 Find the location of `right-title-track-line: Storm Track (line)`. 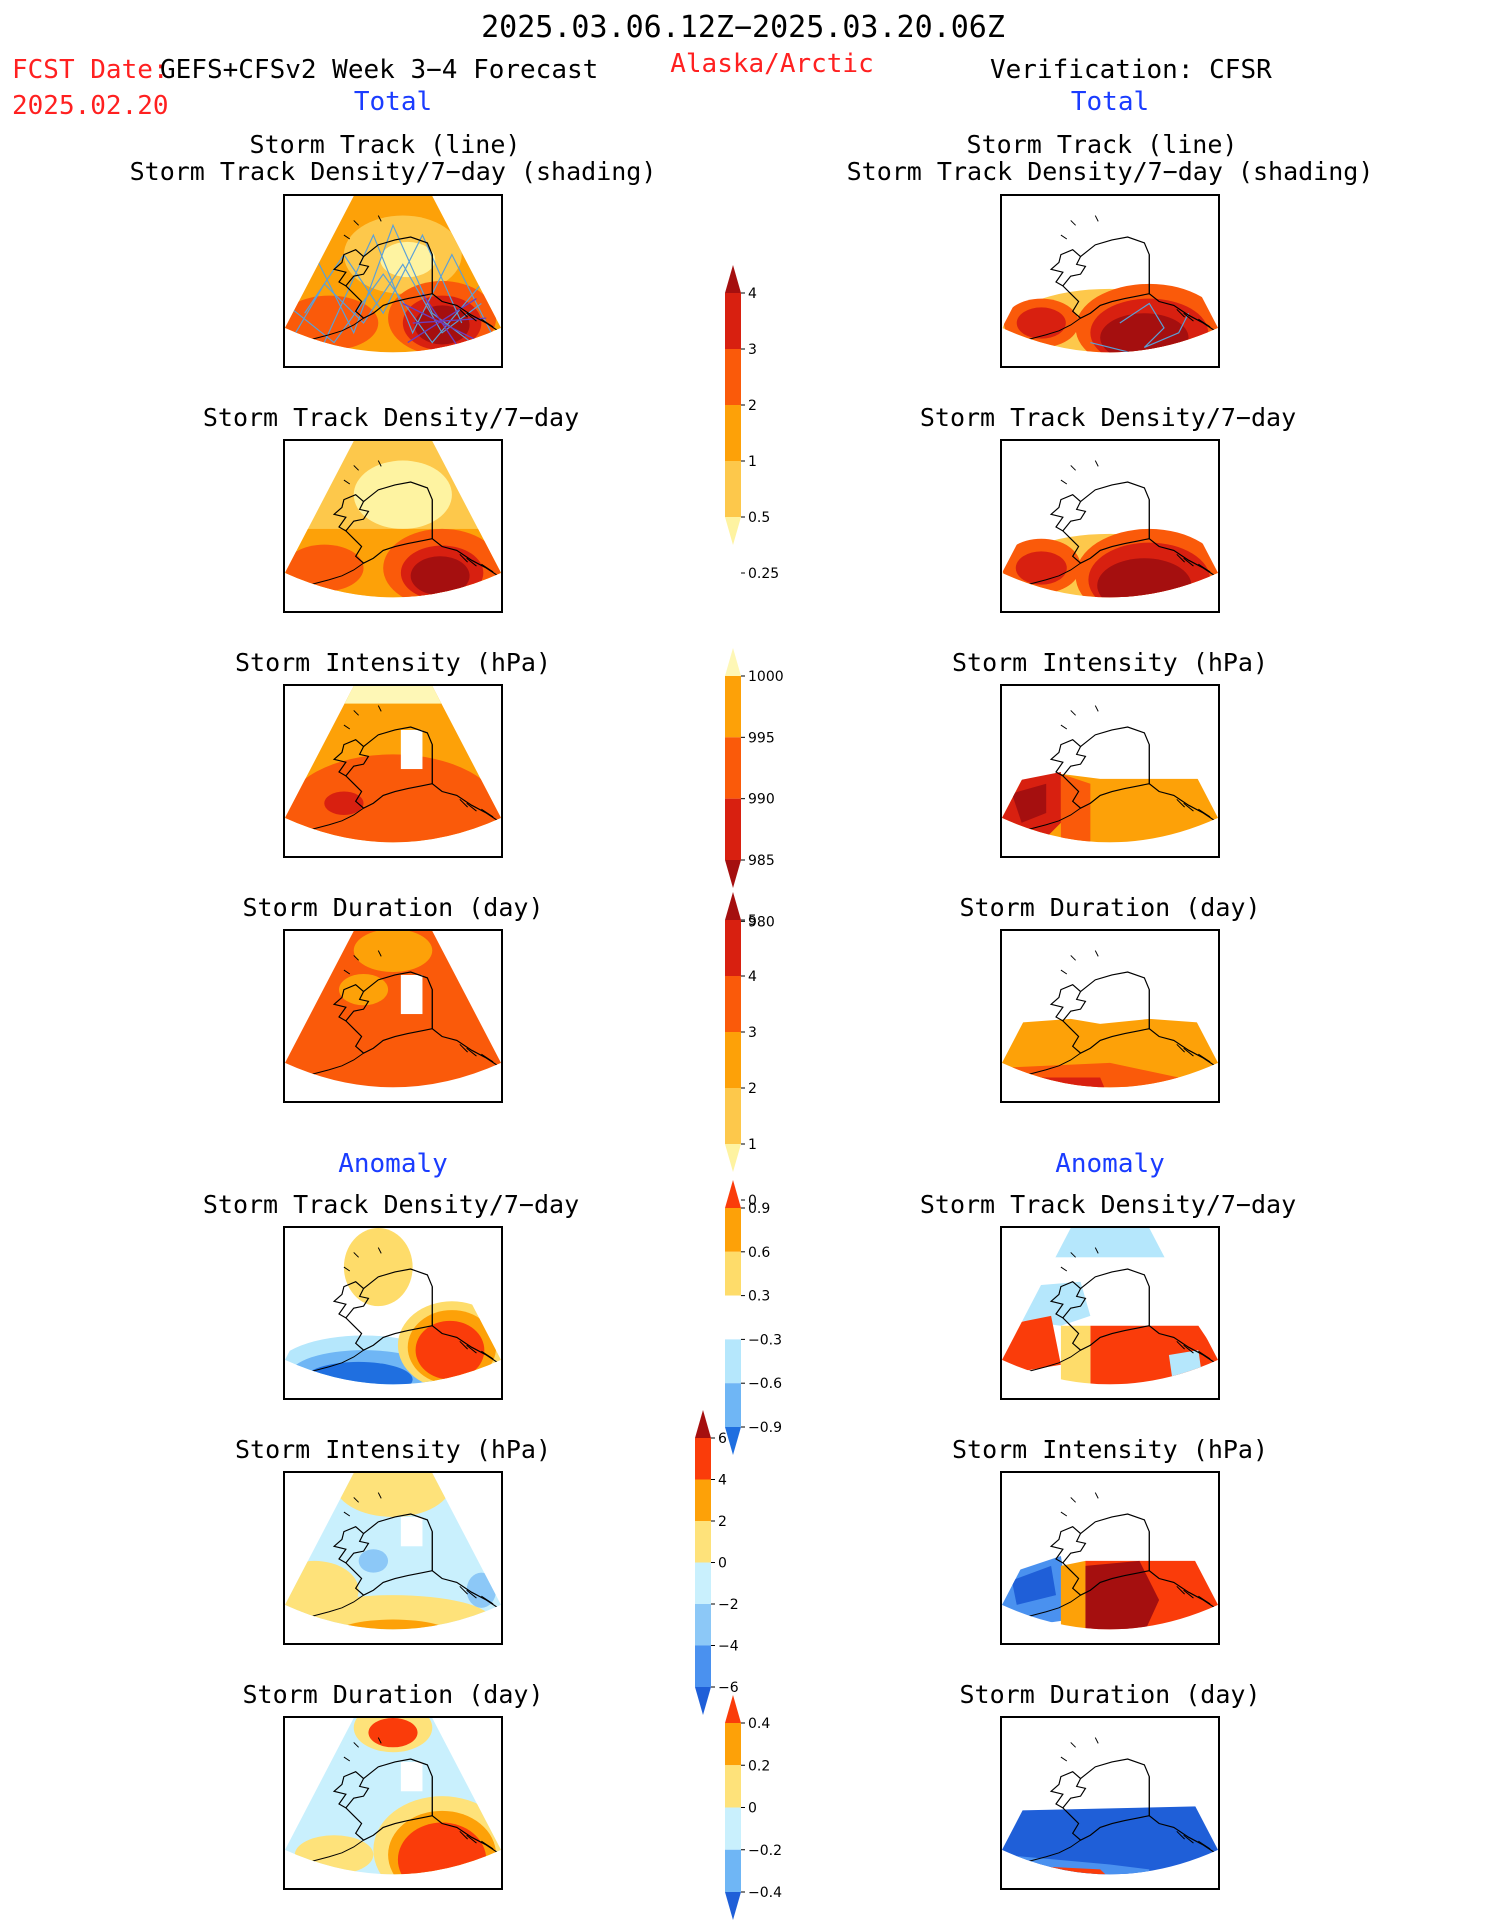

right-title-track-line: Storm Track (line) is located at coordinates (1102, 144).